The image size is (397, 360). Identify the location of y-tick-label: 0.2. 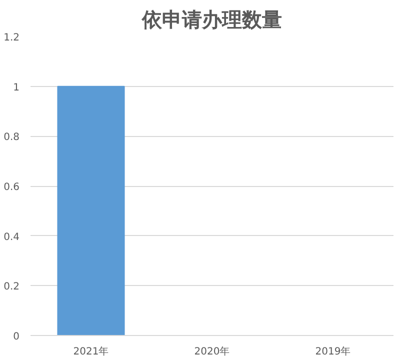
(12, 287).